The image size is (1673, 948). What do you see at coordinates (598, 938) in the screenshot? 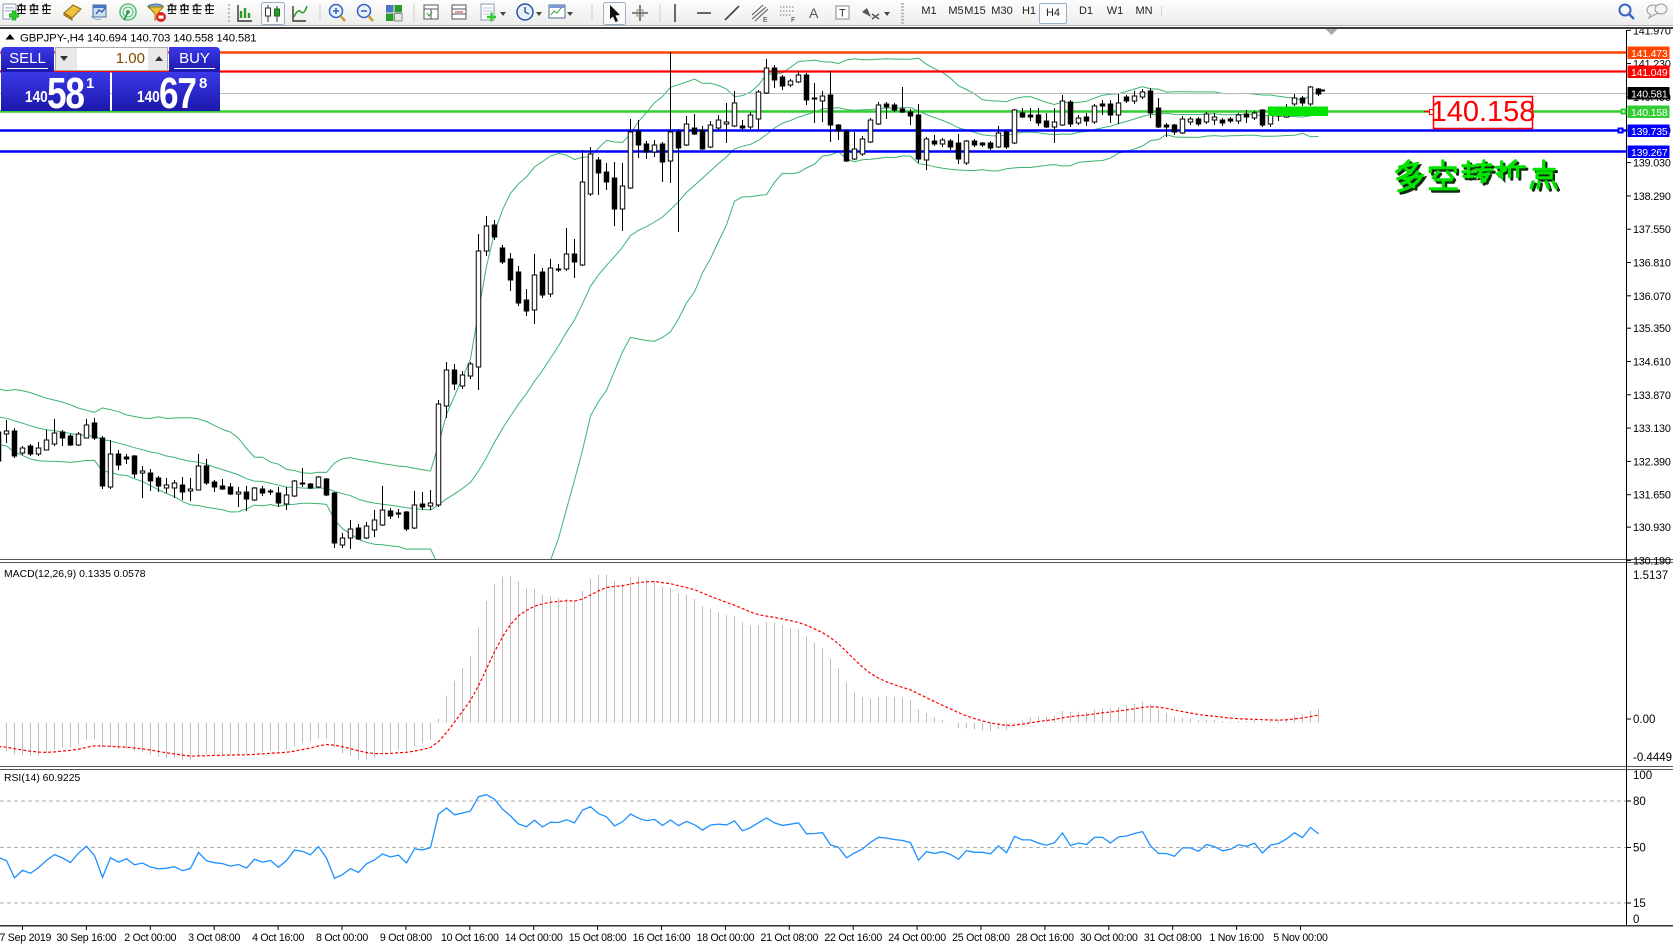
I see `svg-text: 15 Oct 08:00` at bounding box center [598, 938].